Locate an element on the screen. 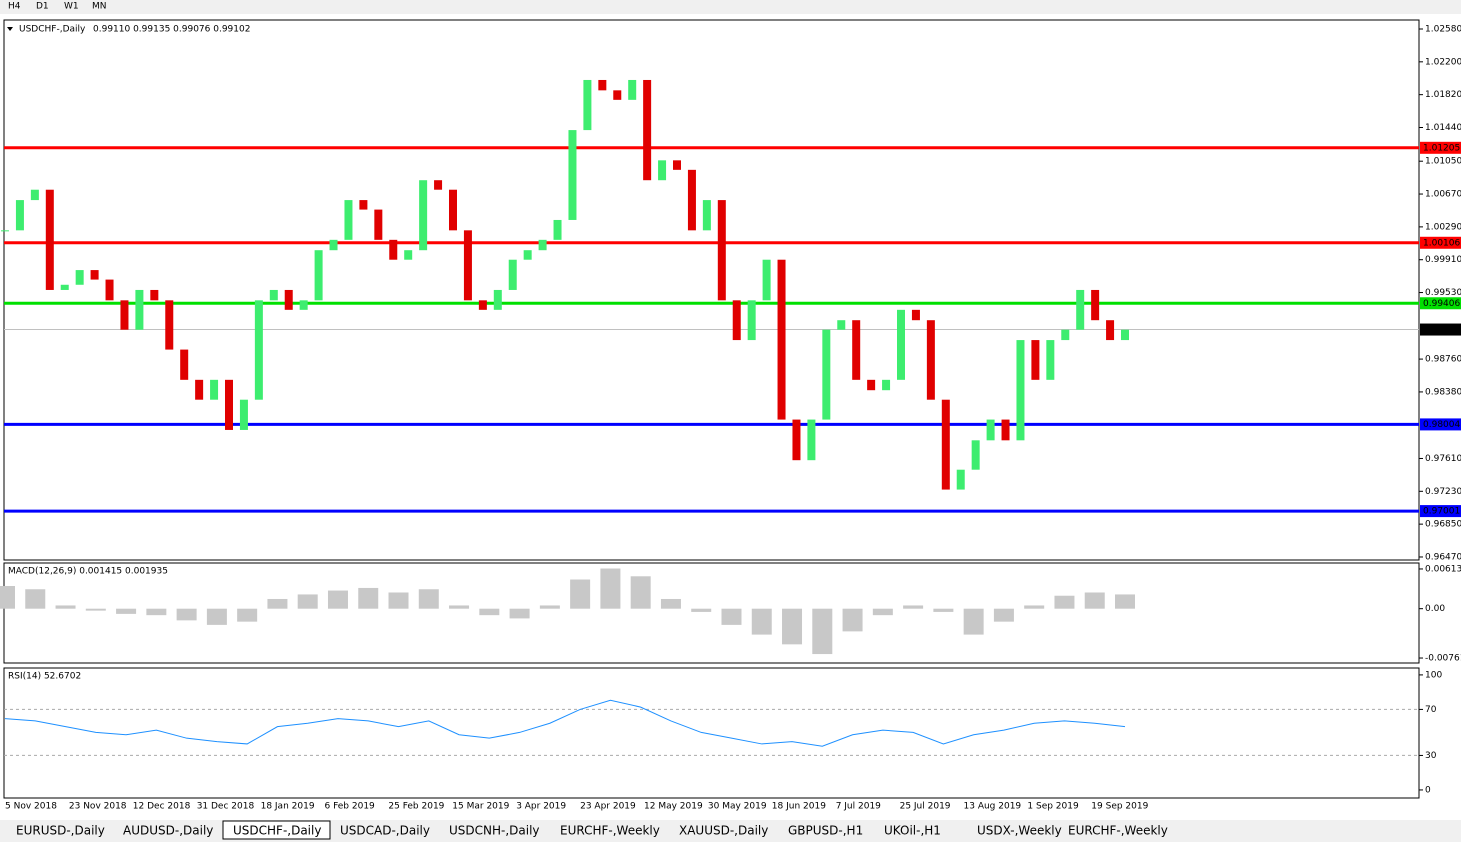 This screenshot has height=842, width=1461. tab: XAUUSD-,Daily is located at coordinates (723, 831).